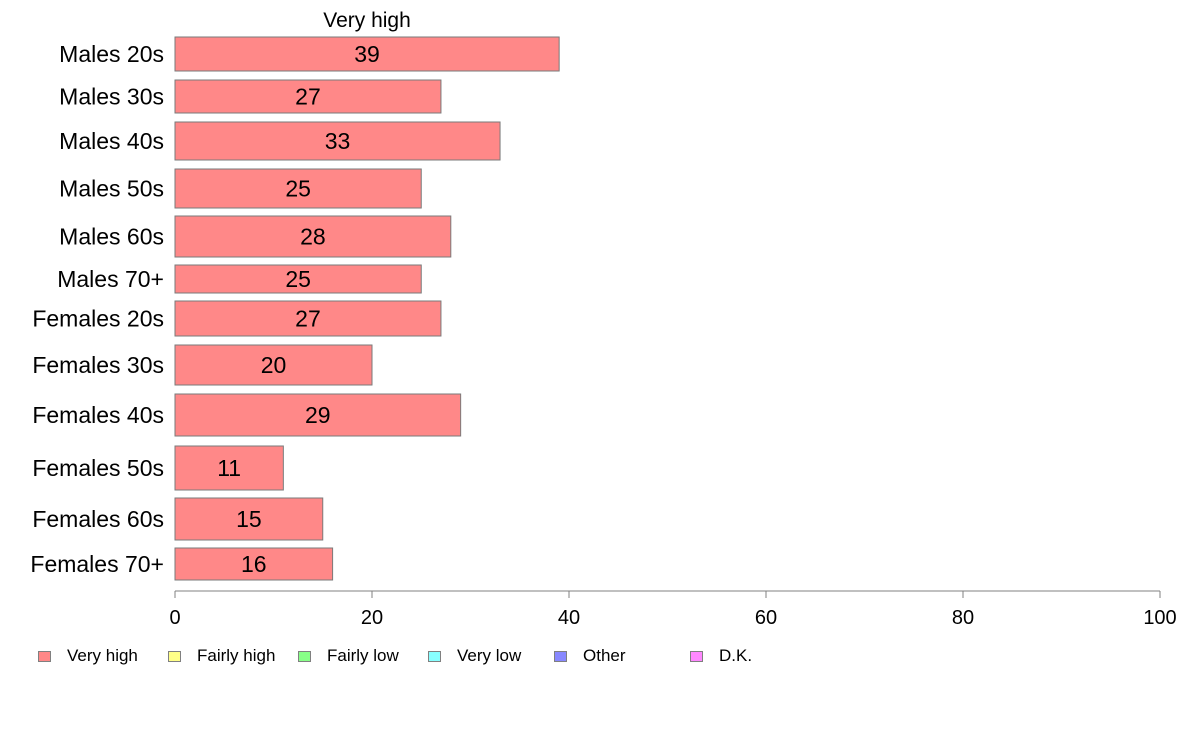 The width and height of the screenshot is (1188, 736). I want to click on bar-males-50s, so click(298, 188).